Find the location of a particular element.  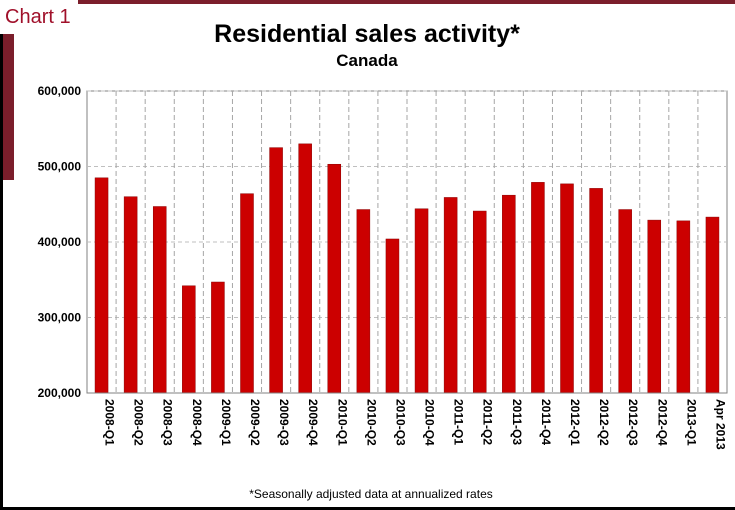

x-tick-label: 2008-Q2 is located at coordinates (139, 422).